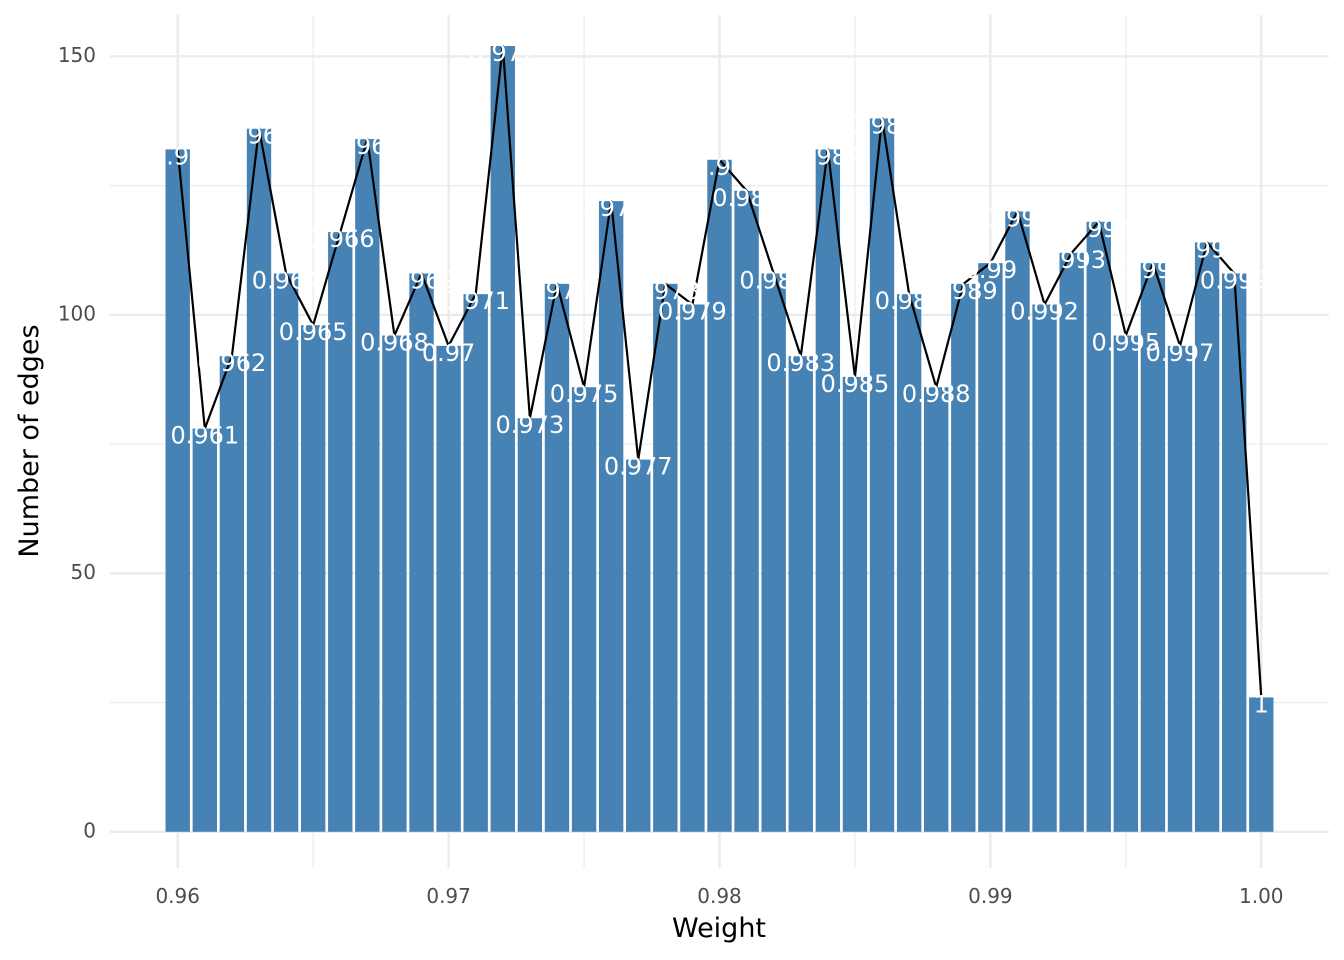 Image resolution: width=1344 pixels, height=960 pixels. What do you see at coordinates (177, 896) in the screenshot?
I see `x-tick-label: 0.96` at bounding box center [177, 896].